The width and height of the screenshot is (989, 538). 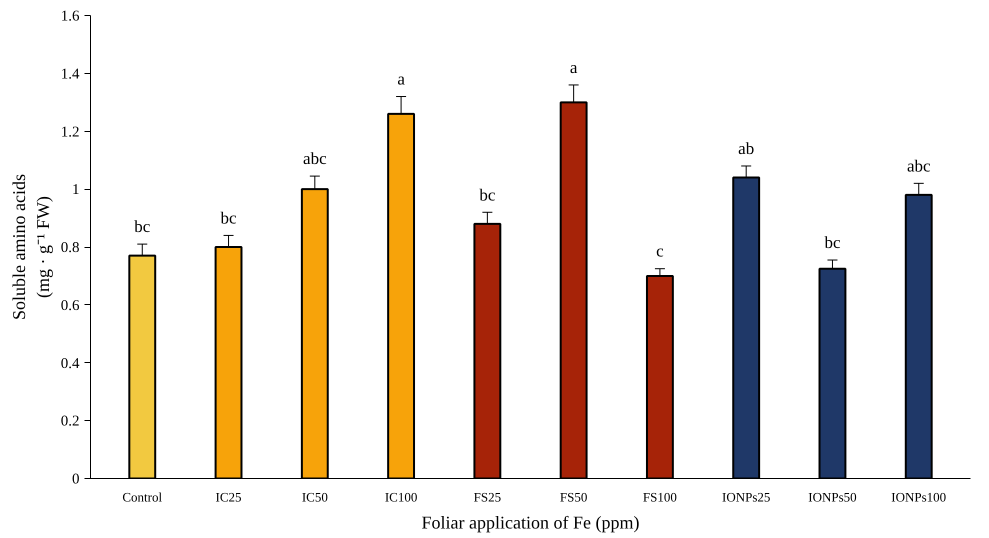 I want to click on x-tick-label: FS50, so click(x=574, y=497).